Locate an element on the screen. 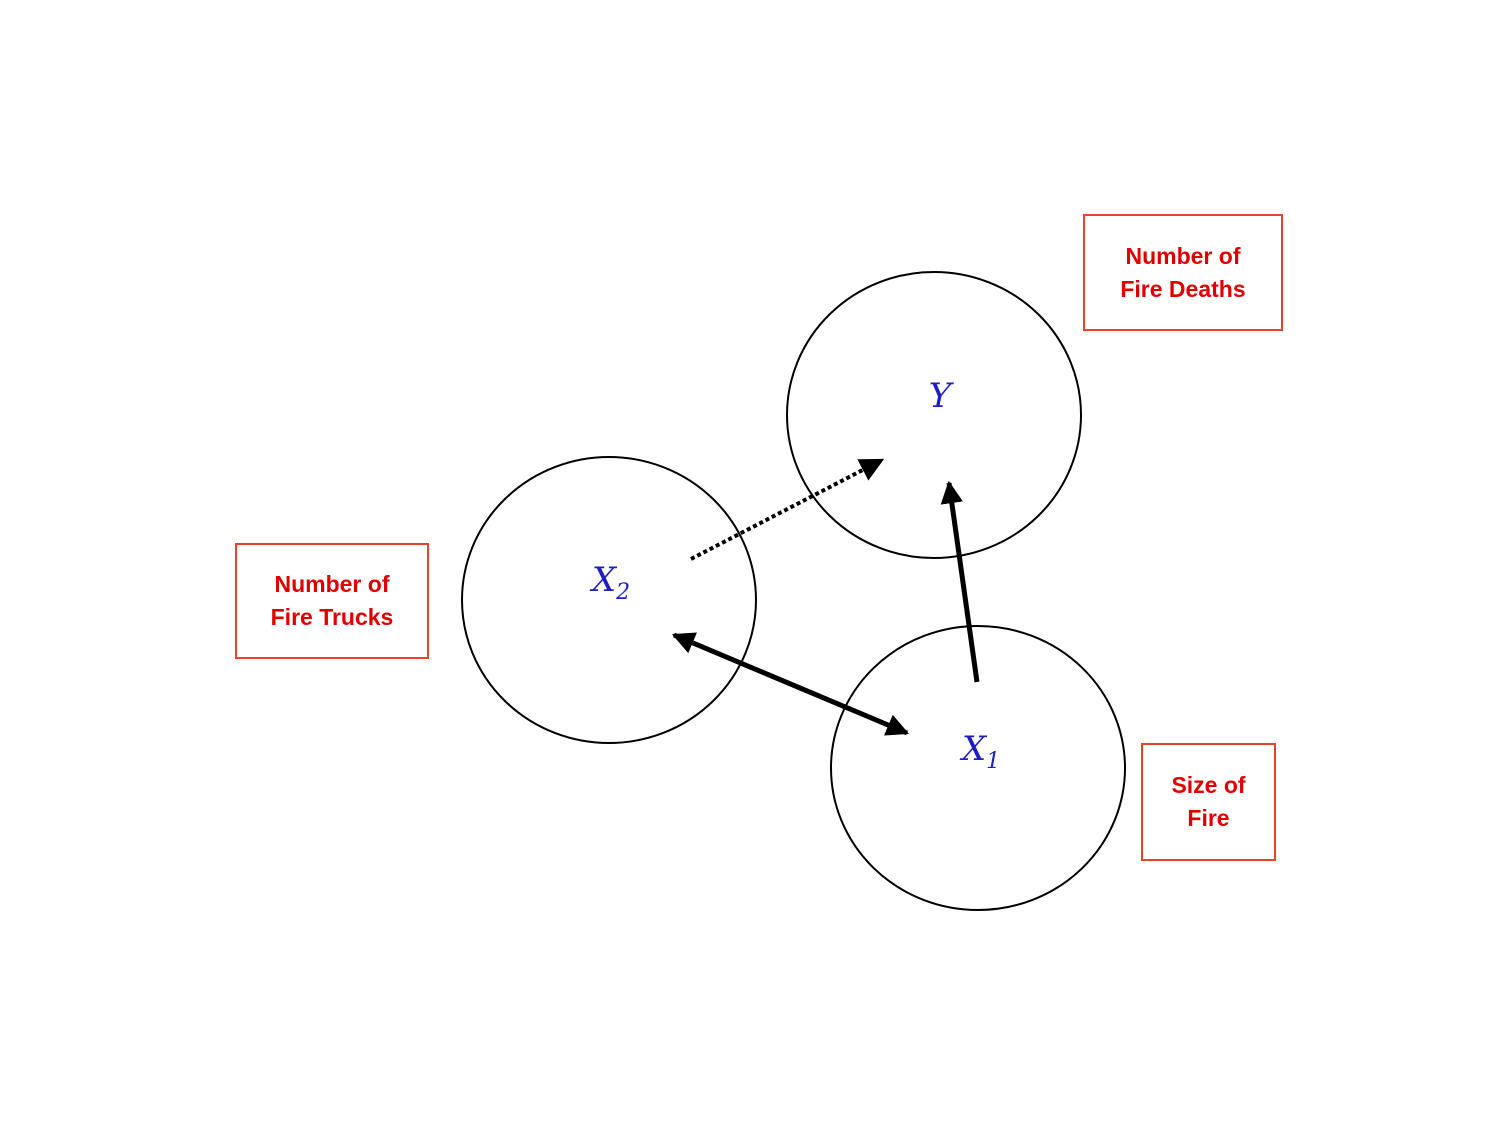 This screenshot has height=1125, width=1500. label-fire-trucks: Number of Fire Trucks is located at coordinates (332, 600).